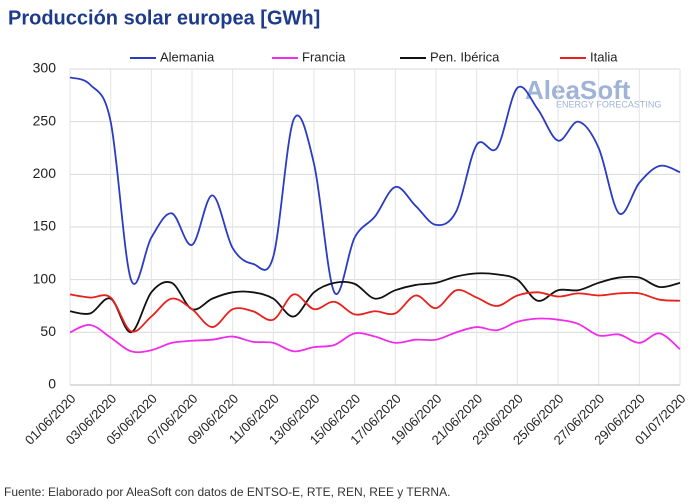  I want to click on legend-label: Francia, so click(324, 56).